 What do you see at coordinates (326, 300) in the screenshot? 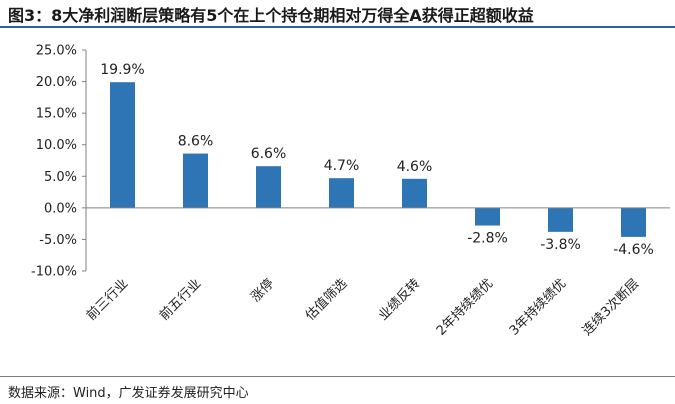
I see `x-tick-label: 估值筛选` at bounding box center [326, 300].